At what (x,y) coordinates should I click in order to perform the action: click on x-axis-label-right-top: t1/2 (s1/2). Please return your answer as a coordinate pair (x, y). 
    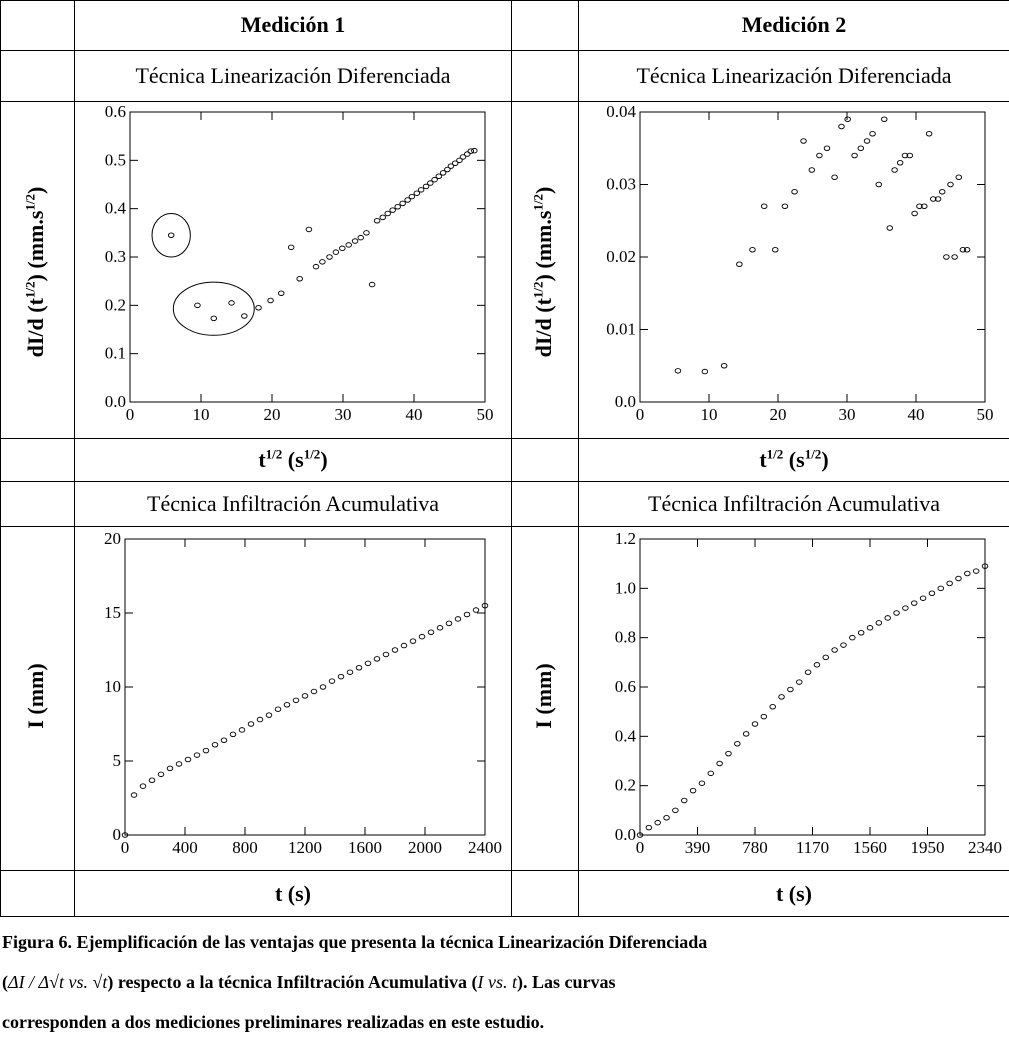
    Looking at the image, I should click on (794, 459).